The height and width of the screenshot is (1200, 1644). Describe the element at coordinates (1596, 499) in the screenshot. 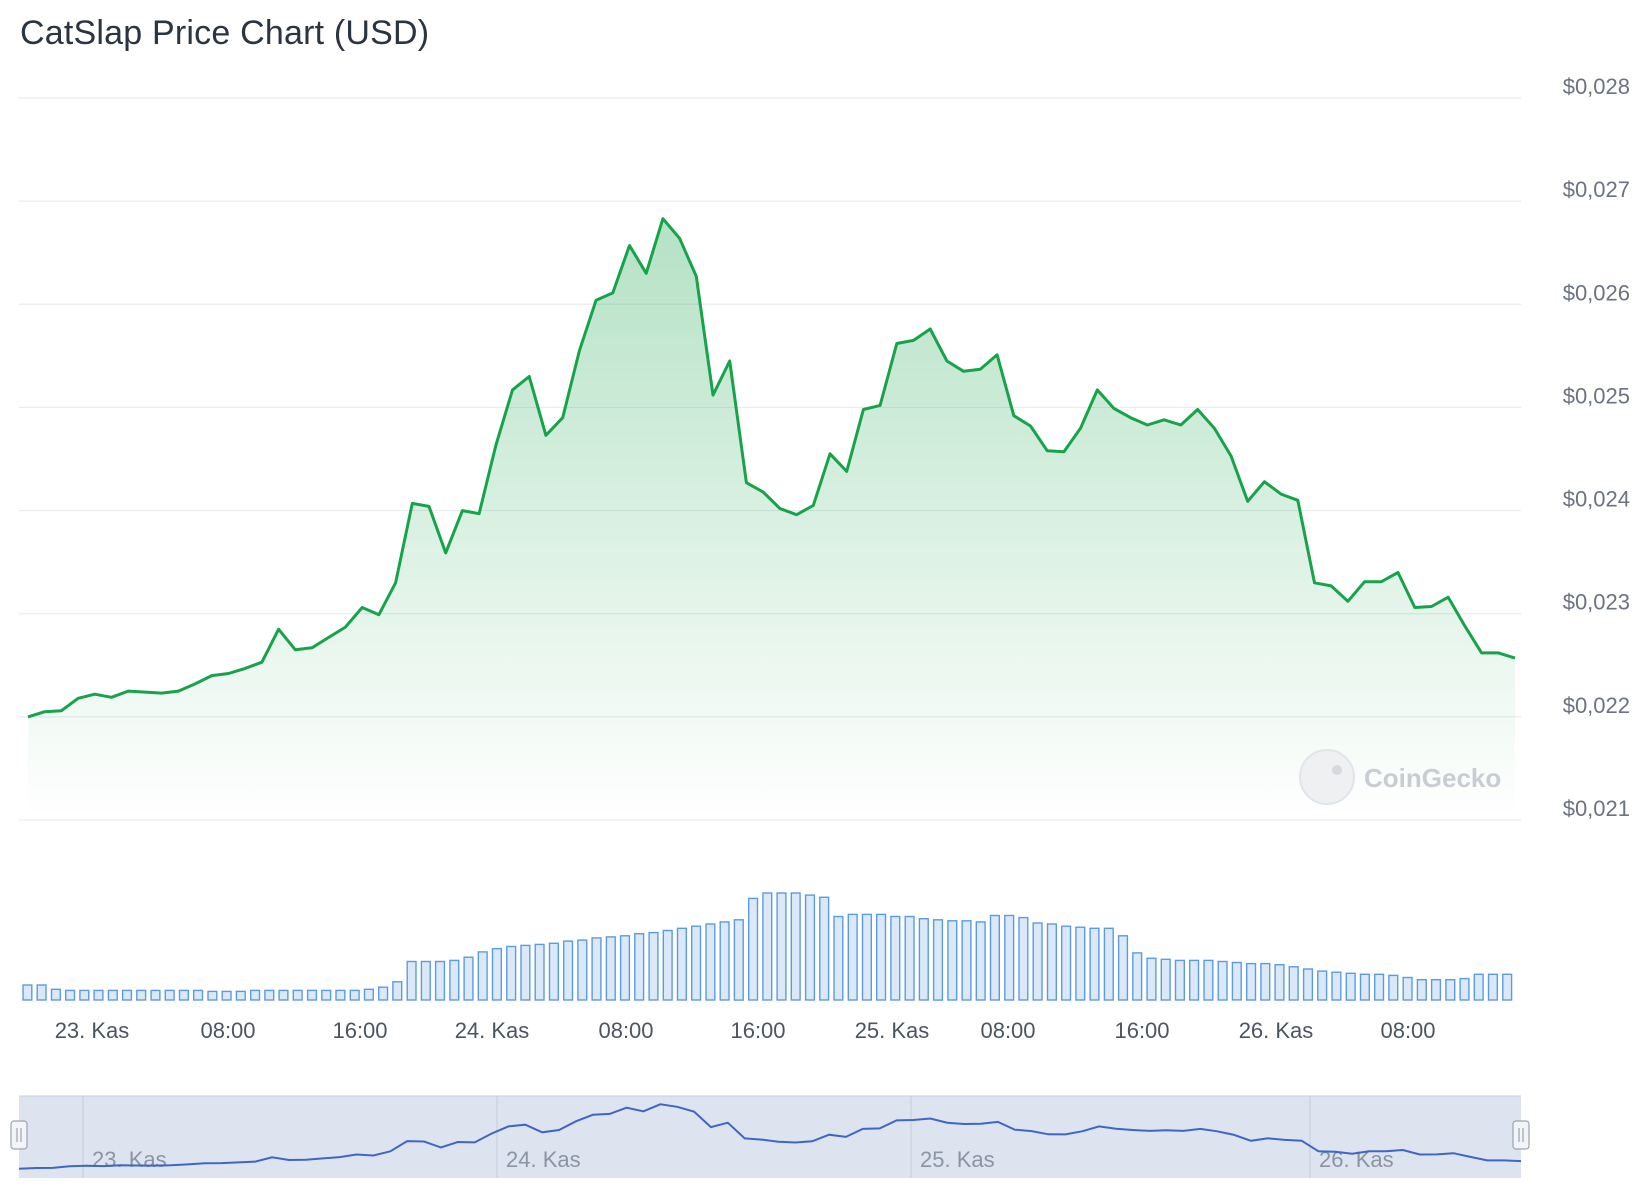

I see `y-tick-label: $0,024` at that location.